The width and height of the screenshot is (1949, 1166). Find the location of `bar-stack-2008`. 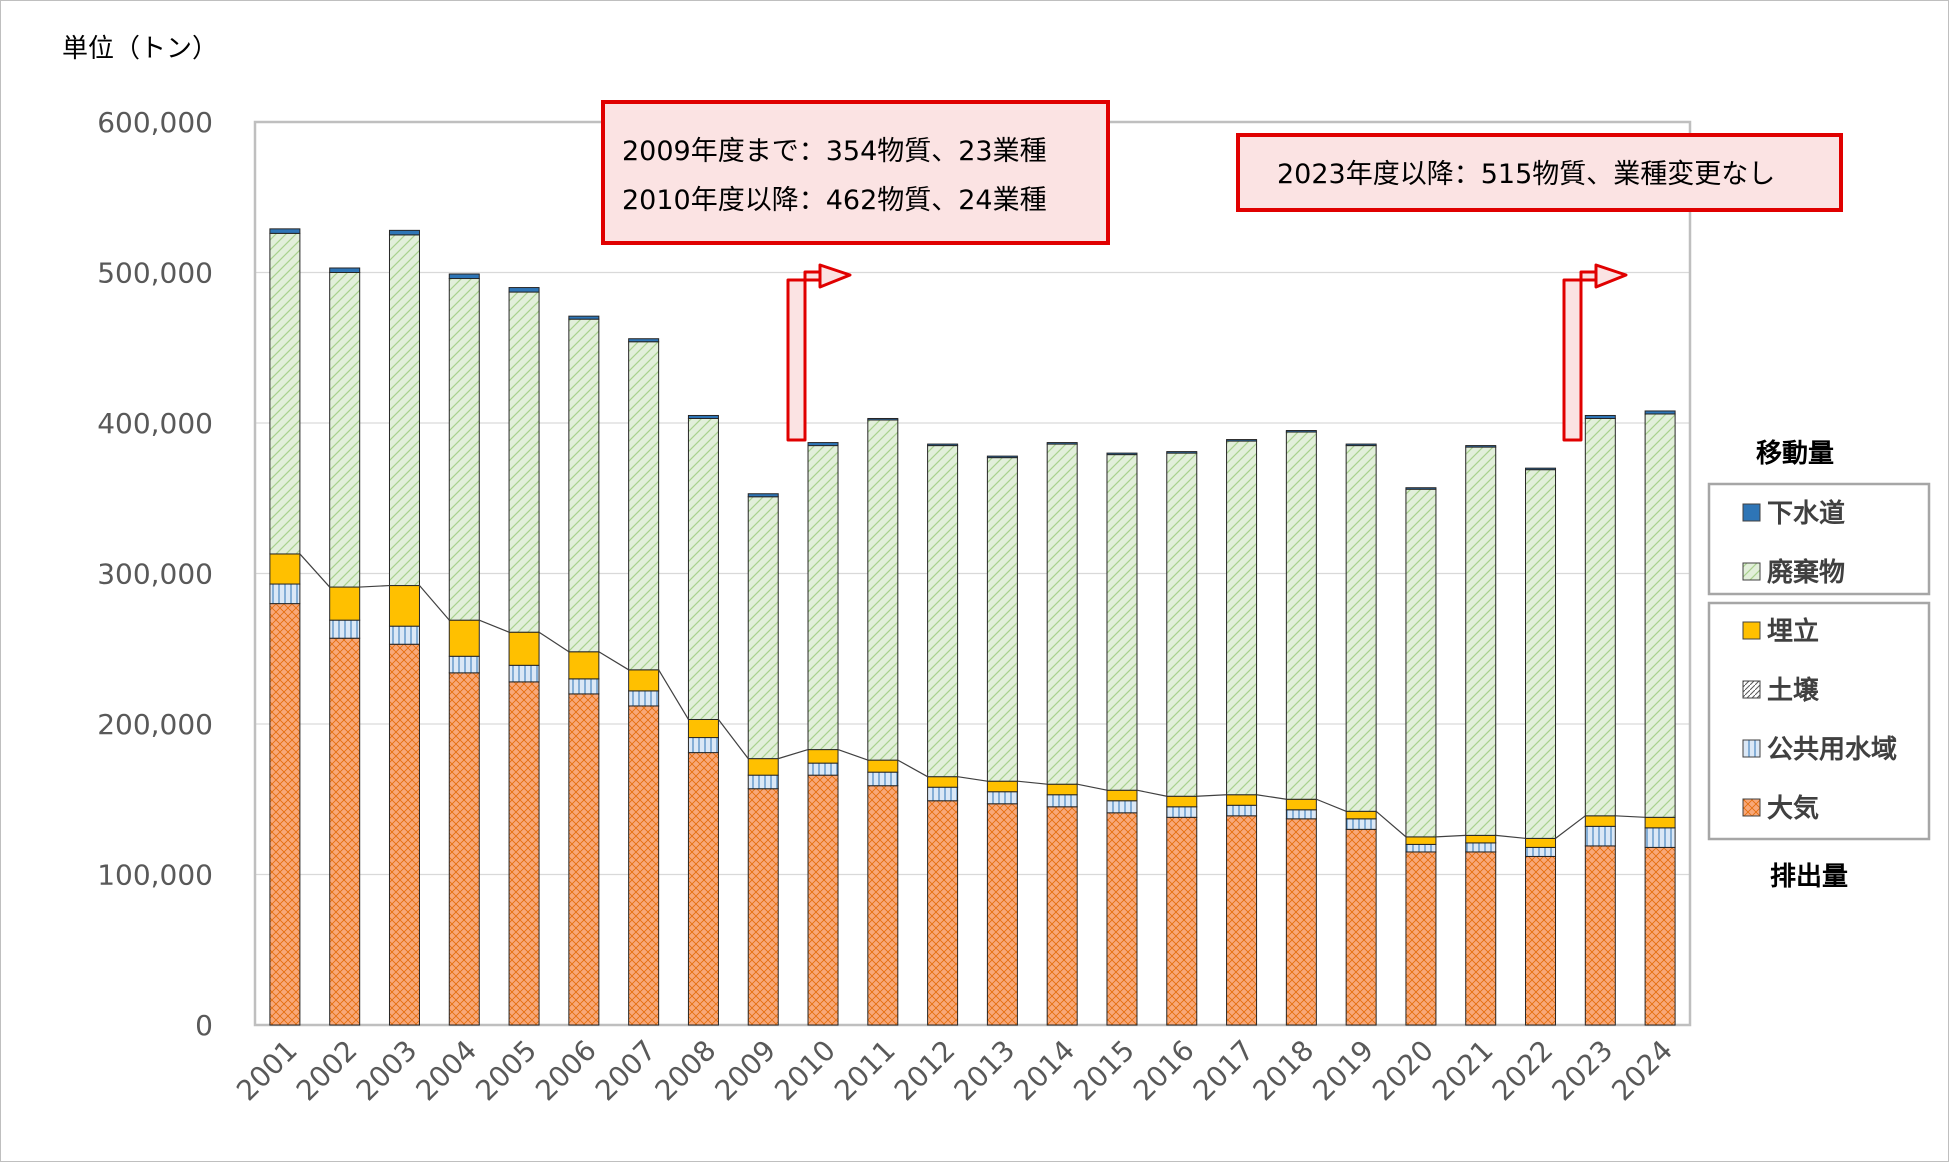

bar-stack-2008 is located at coordinates (703, 720).